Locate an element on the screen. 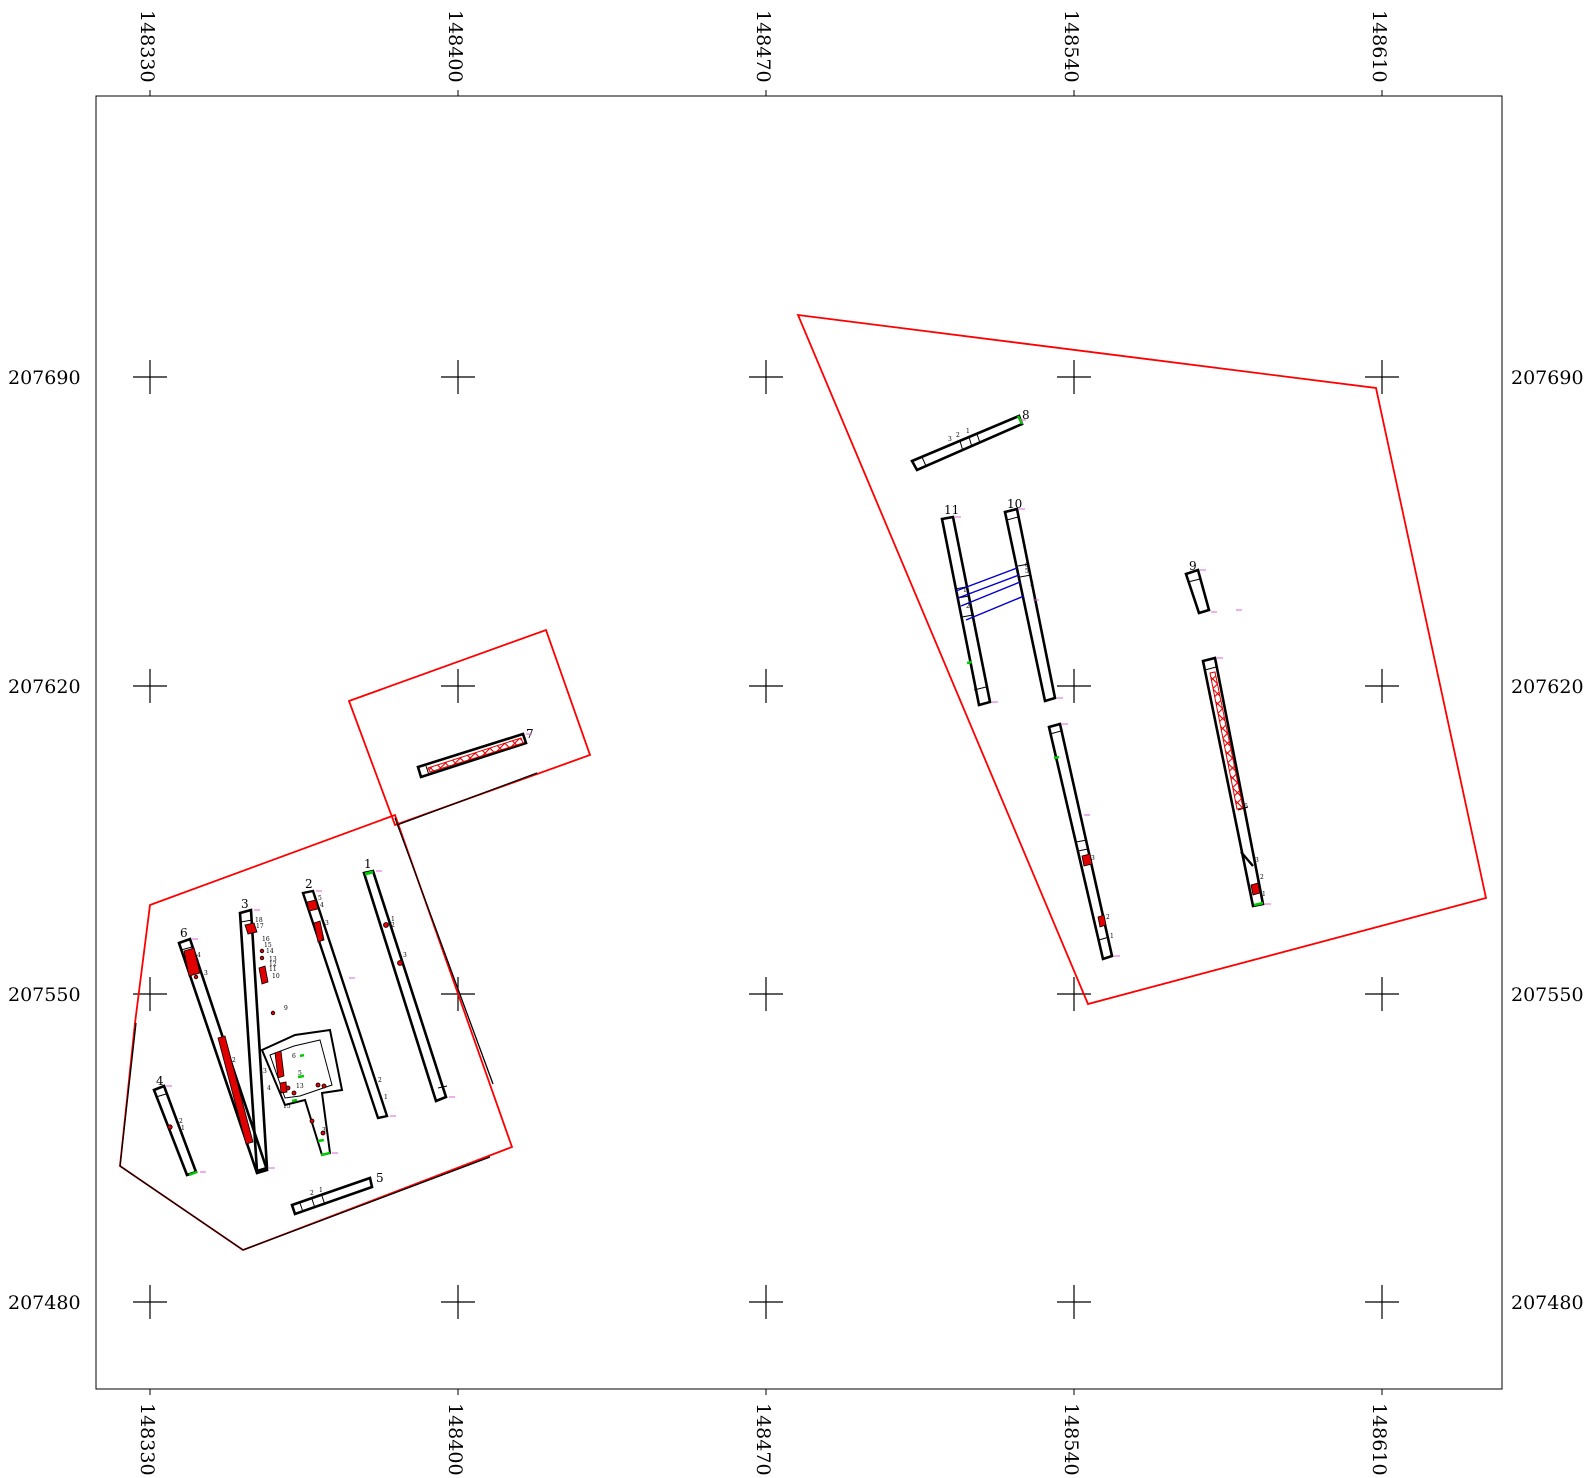  trench-2-annex-inner is located at coordinates (301, 1069).